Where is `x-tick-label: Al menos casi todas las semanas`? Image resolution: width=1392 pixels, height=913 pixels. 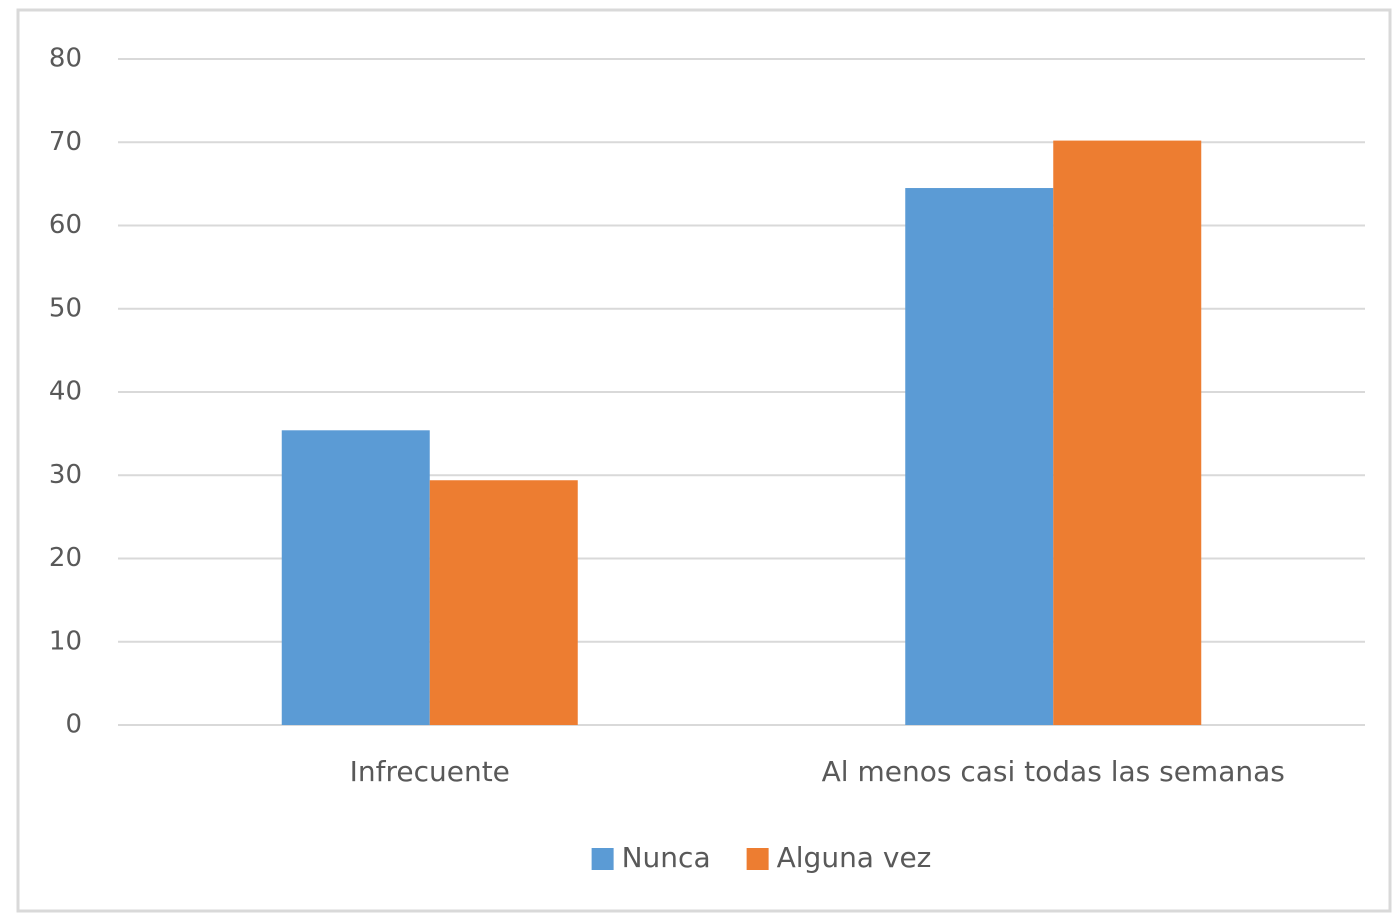 x-tick-label: Al menos casi todas las semanas is located at coordinates (1053, 771).